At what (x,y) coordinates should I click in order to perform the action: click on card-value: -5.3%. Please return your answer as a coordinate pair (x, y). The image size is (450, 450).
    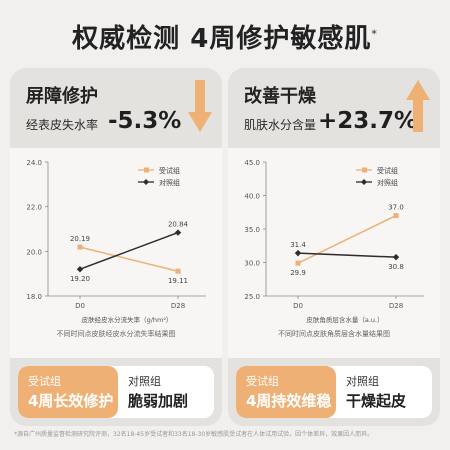
    Looking at the image, I should click on (145, 121).